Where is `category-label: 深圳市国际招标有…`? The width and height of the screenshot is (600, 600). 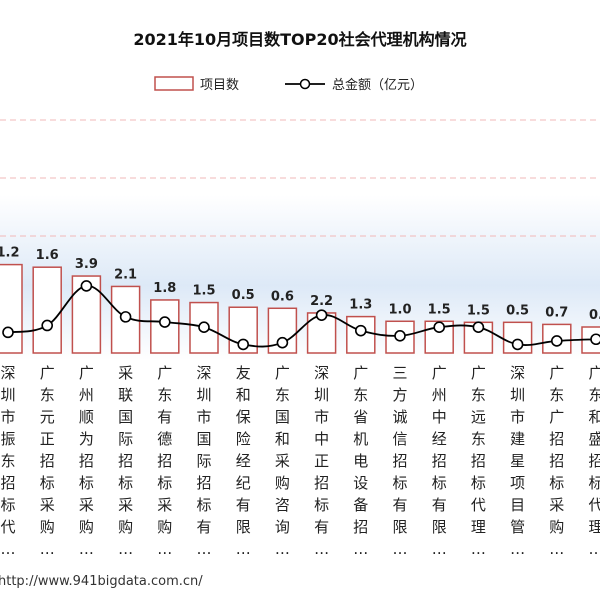
category-label: 深圳市国际招标有… is located at coordinates (203, 461).